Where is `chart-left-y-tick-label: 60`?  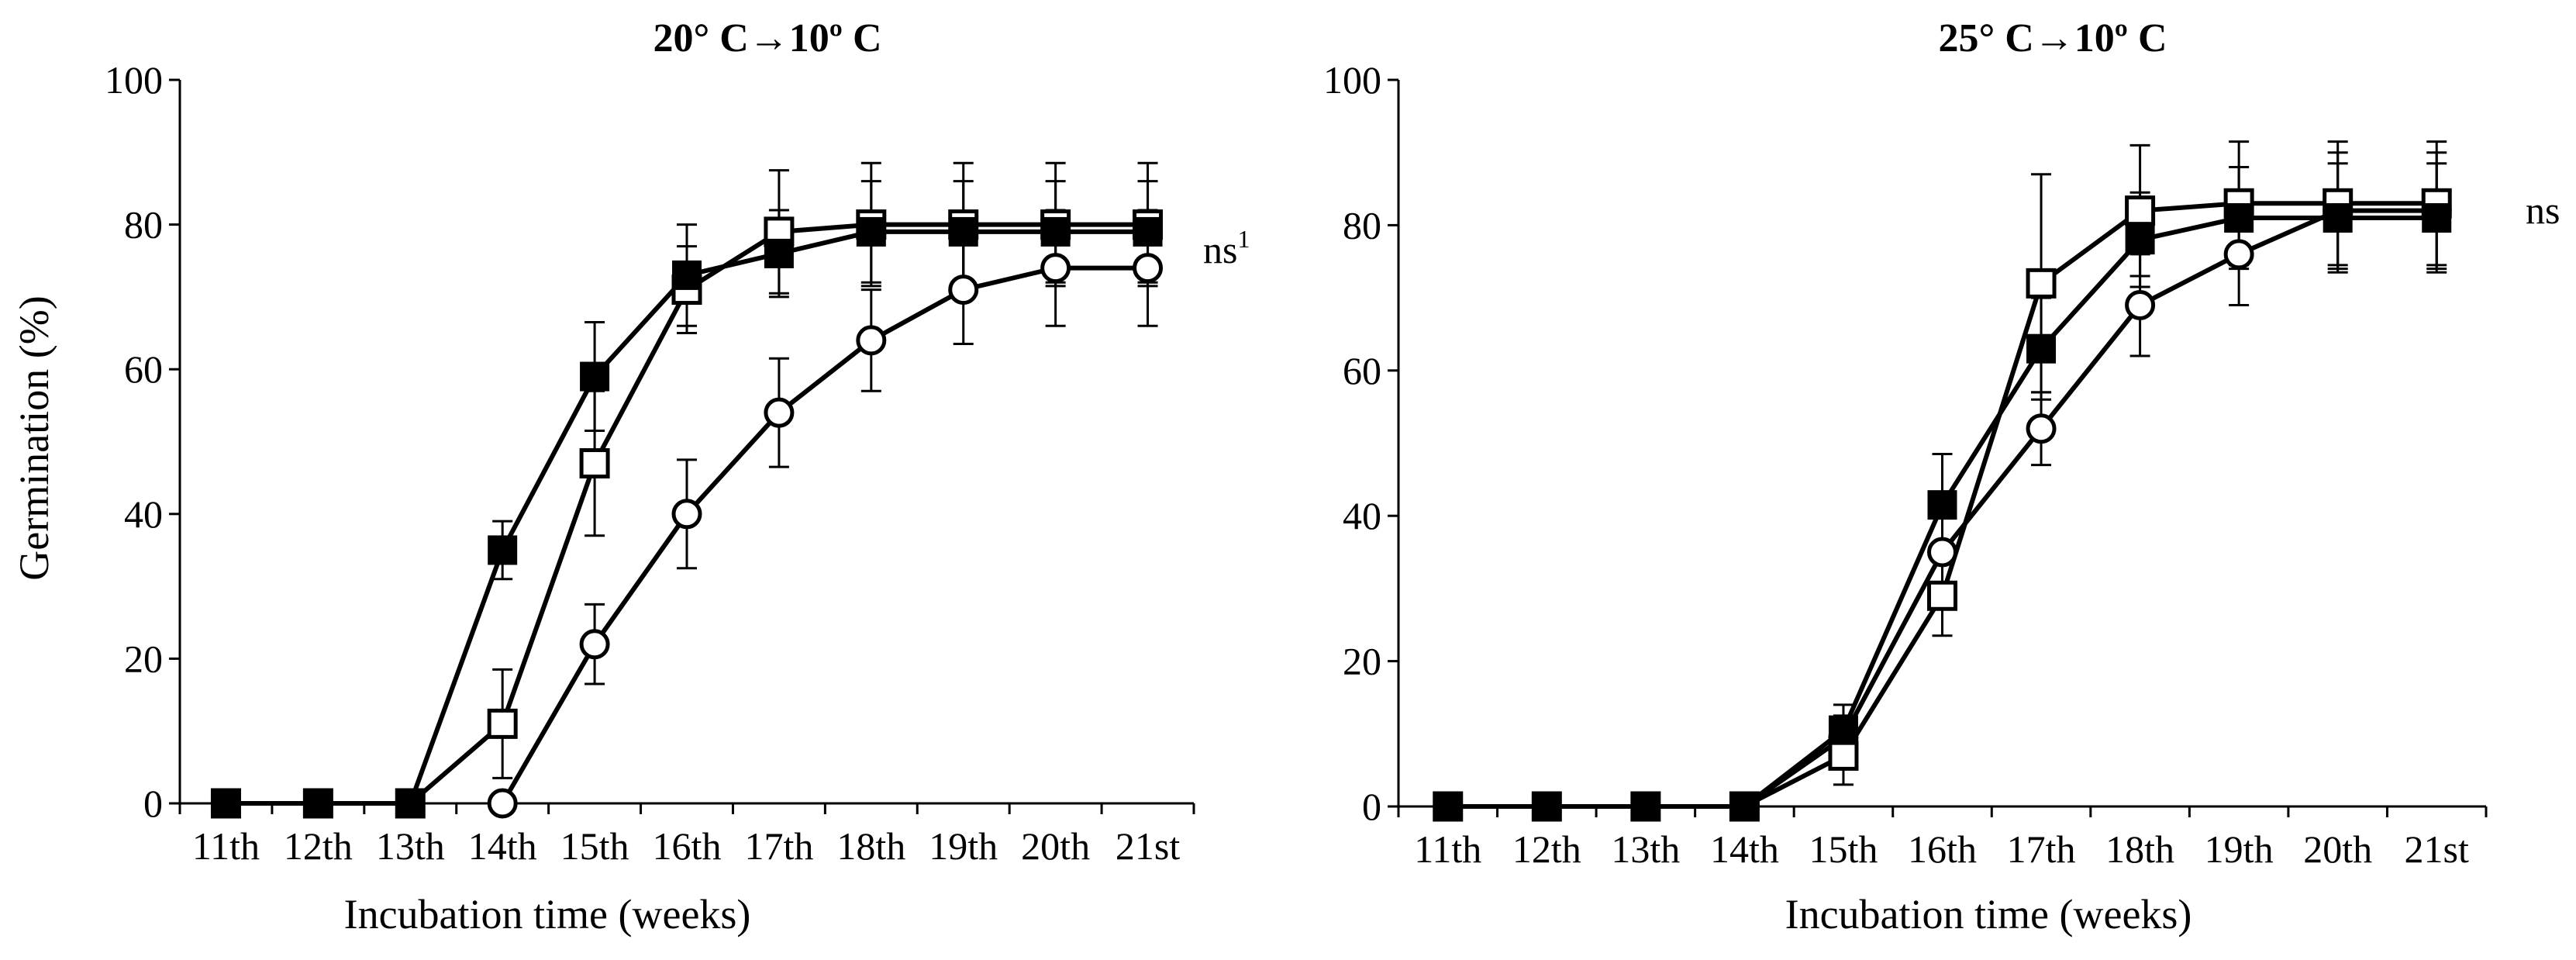
chart-left-y-tick-label: 60 is located at coordinates (143, 369).